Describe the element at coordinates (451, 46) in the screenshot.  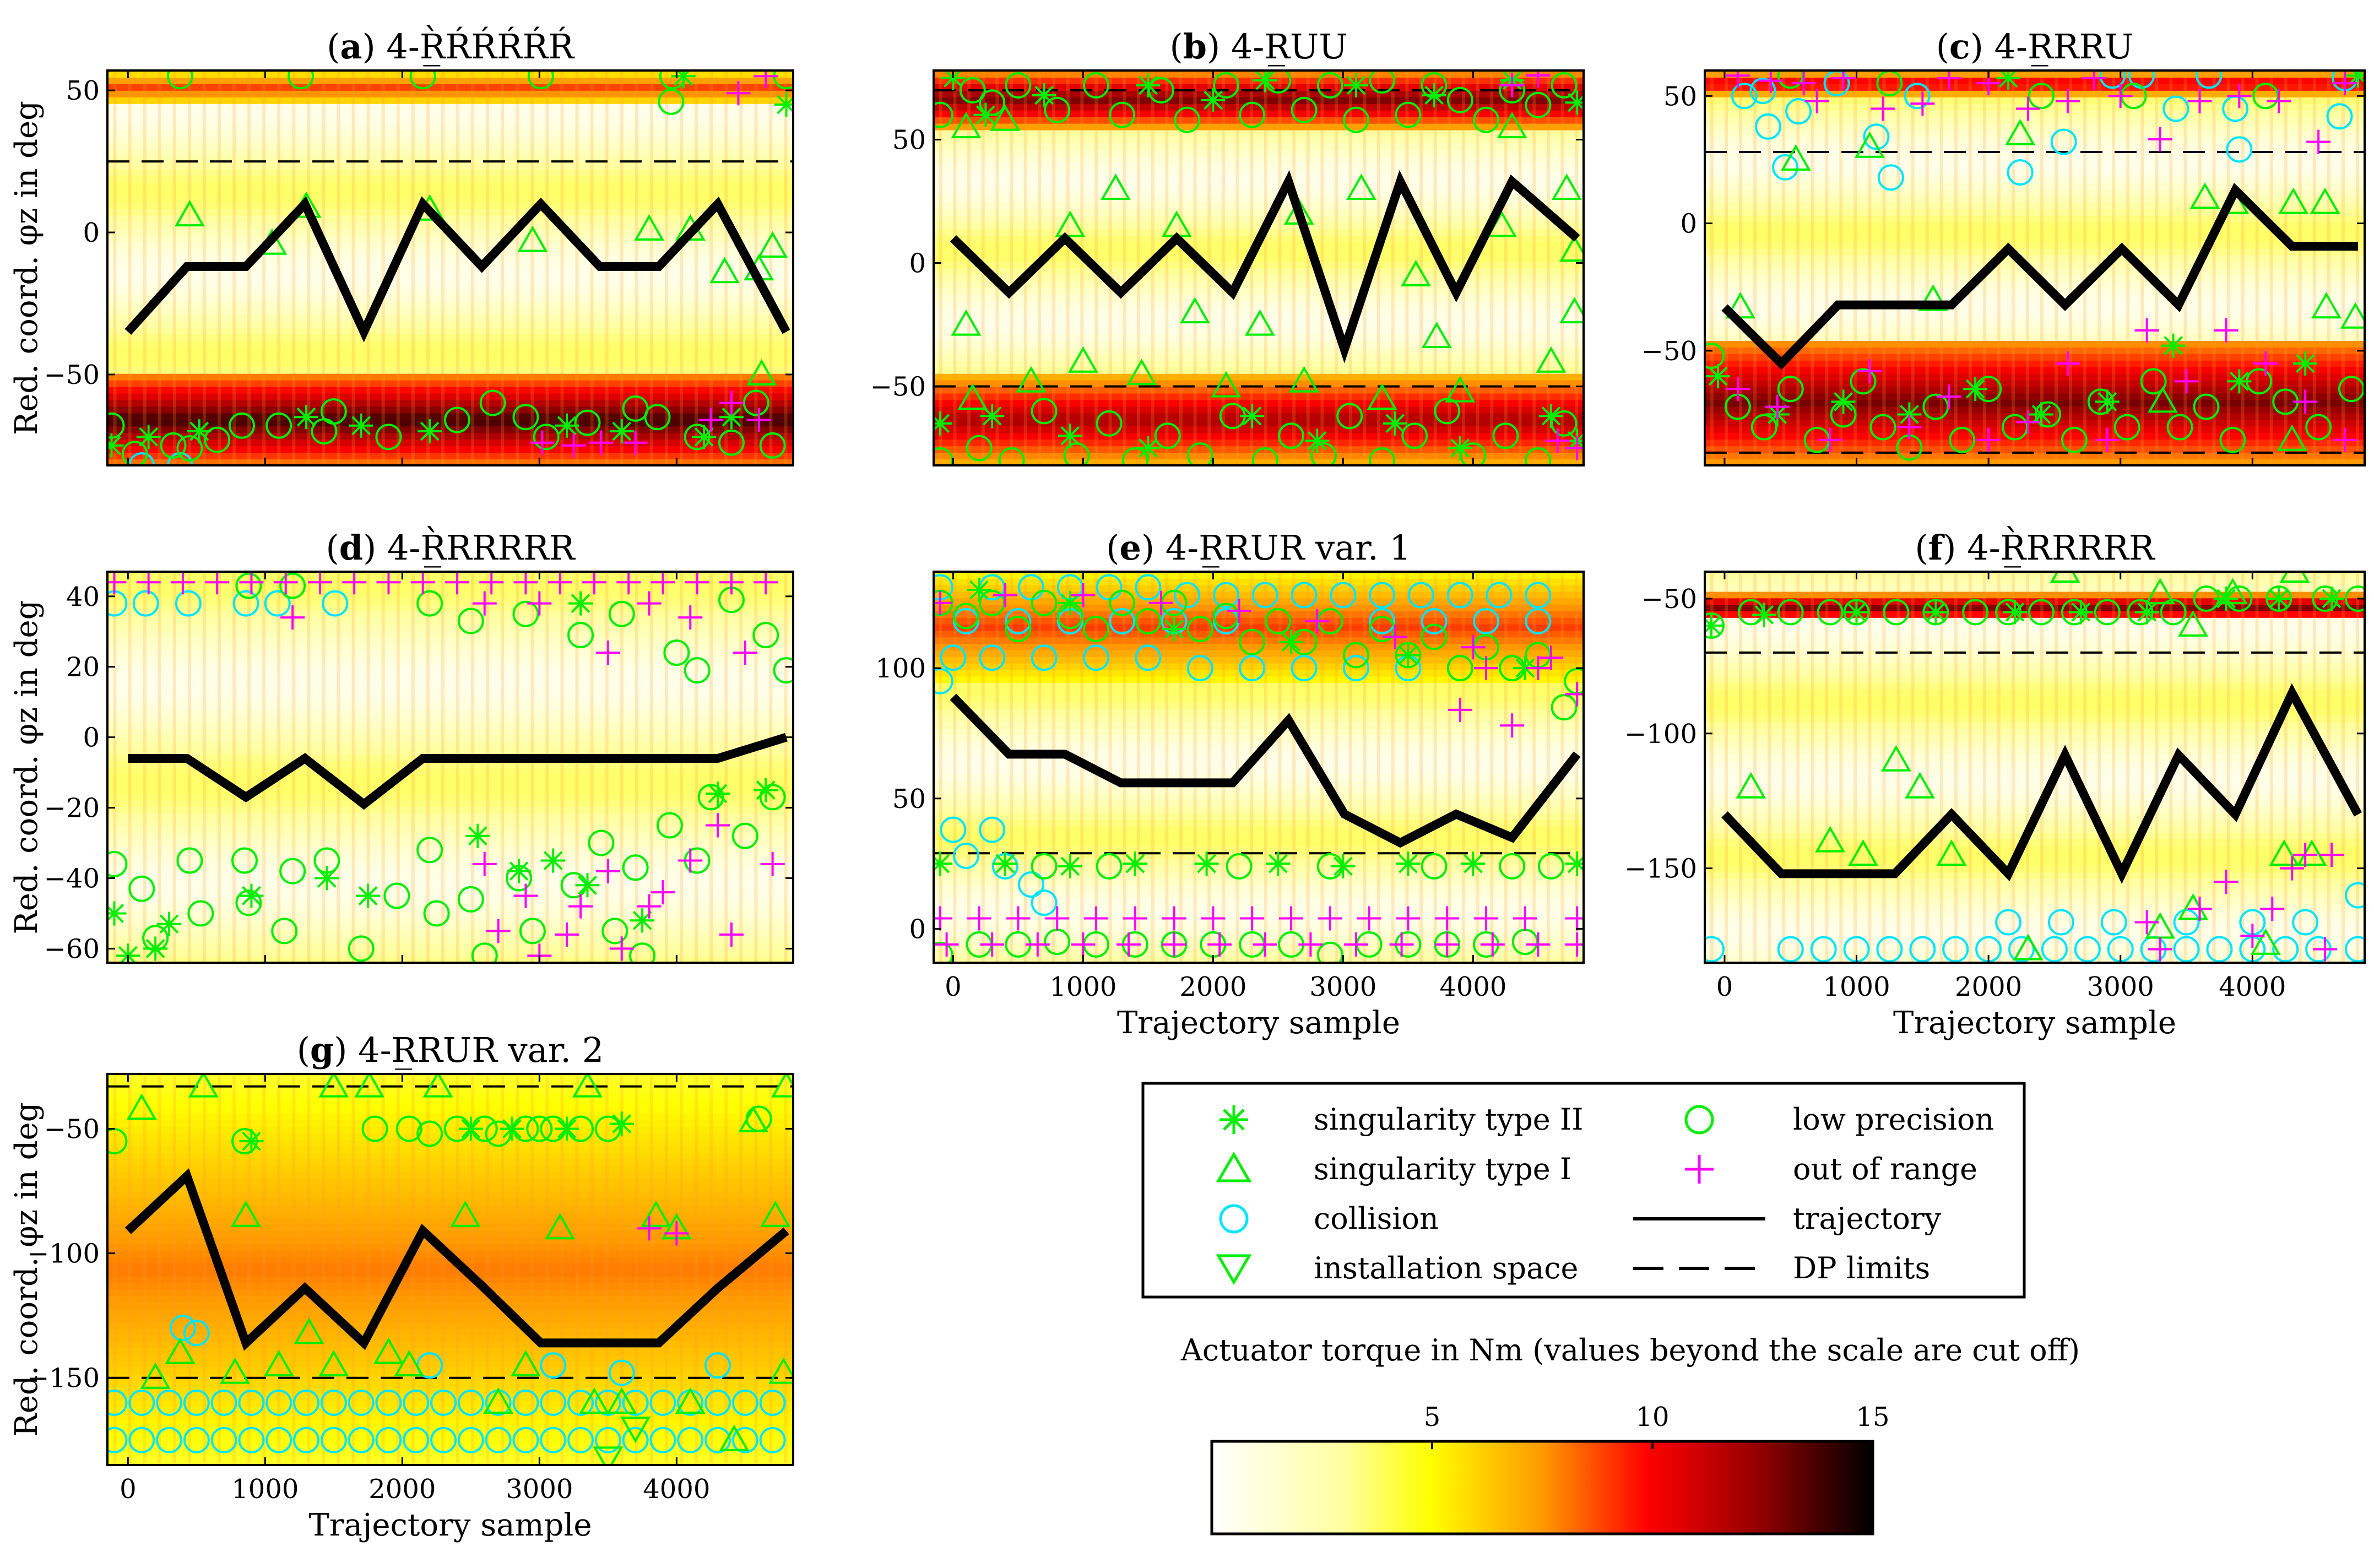
I see `panel-title: (a) 4-R̲̀ŔŔŔŔŔ` at that location.